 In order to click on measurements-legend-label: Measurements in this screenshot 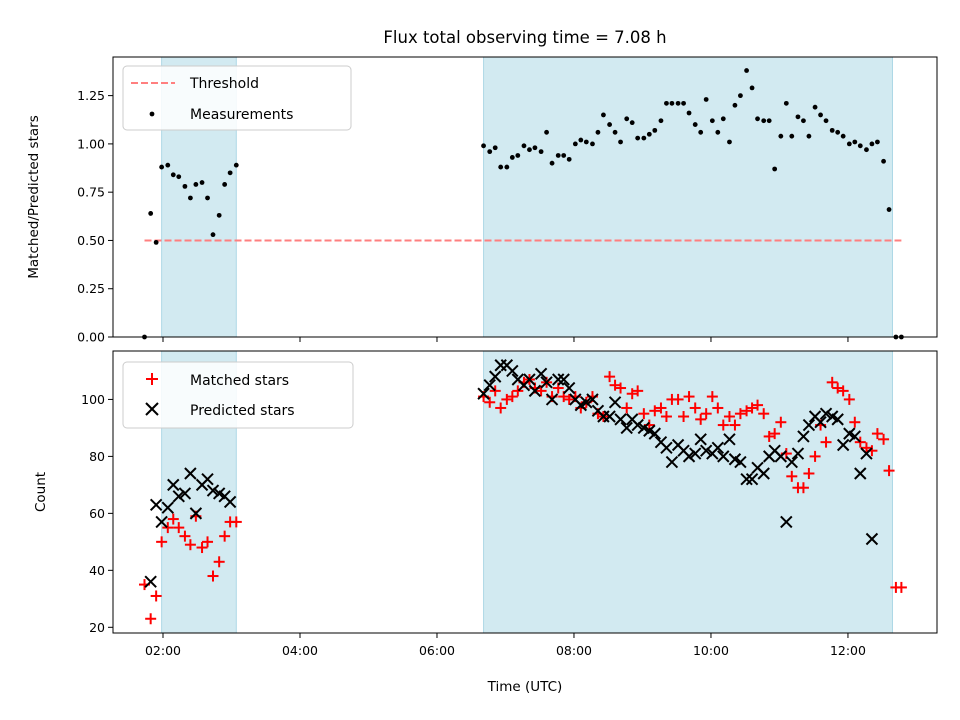, I will do `click(241, 115)`.